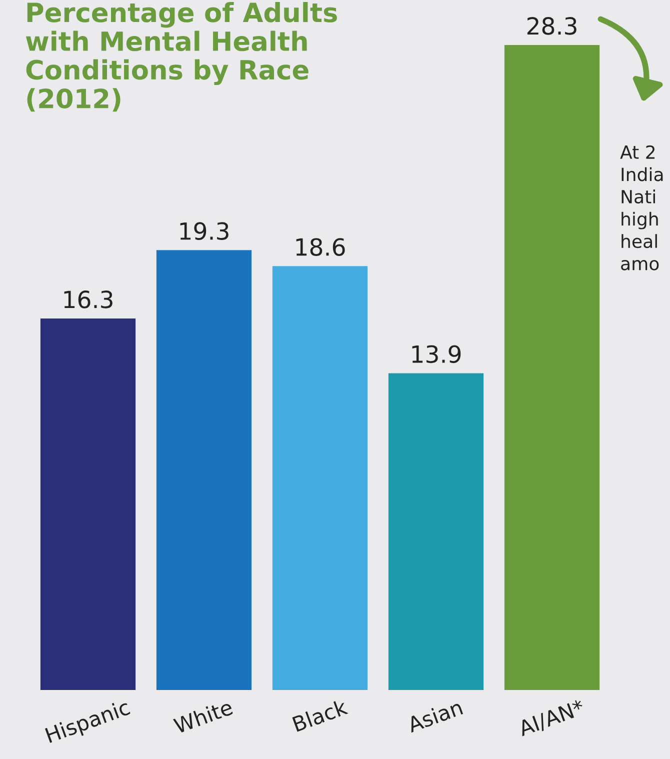 The height and width of the screenshot is (759, 670). I want to click on x-tick-label: Asian, so click(435, 715).